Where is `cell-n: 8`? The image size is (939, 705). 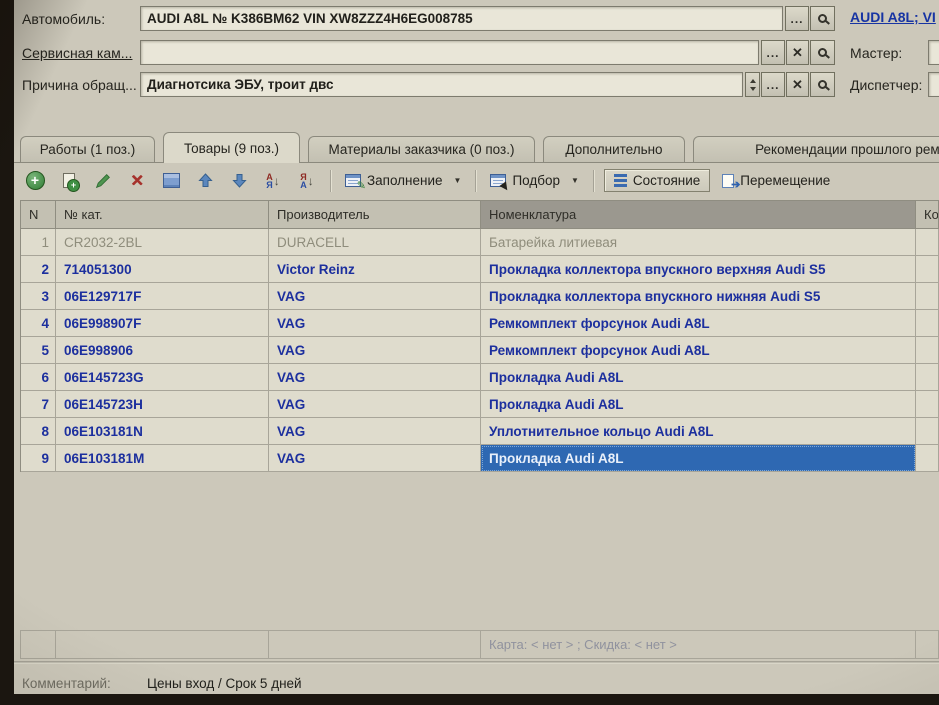 cell-n: 8 is located at coordinates (38, 431).